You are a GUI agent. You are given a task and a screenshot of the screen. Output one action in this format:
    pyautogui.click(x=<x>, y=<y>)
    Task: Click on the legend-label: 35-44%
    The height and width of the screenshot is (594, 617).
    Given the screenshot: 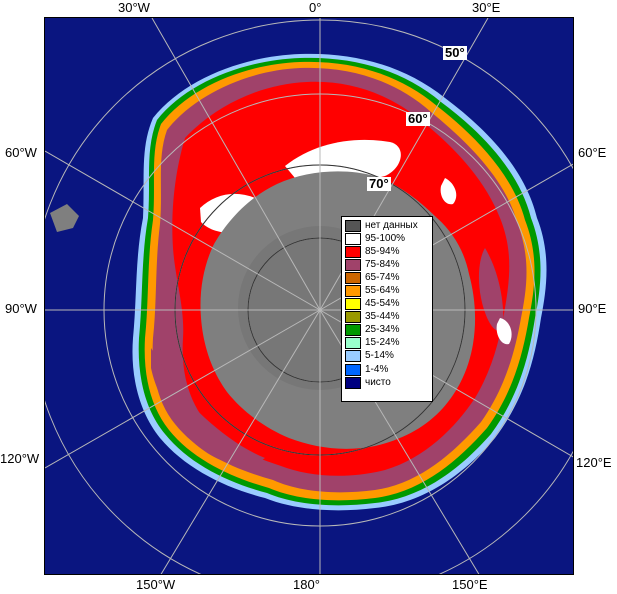 What is the action you would take?
    pyautogui.click(x=382, y=317)
    